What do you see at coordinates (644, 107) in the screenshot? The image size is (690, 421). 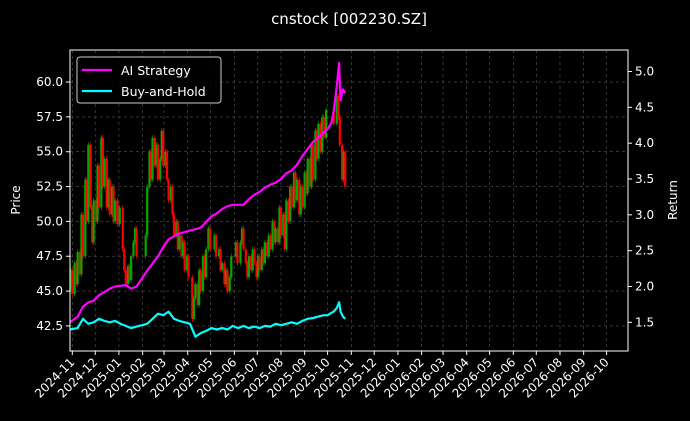 I see `return-tick-label: 4.5` at bounding box center [644, 107].